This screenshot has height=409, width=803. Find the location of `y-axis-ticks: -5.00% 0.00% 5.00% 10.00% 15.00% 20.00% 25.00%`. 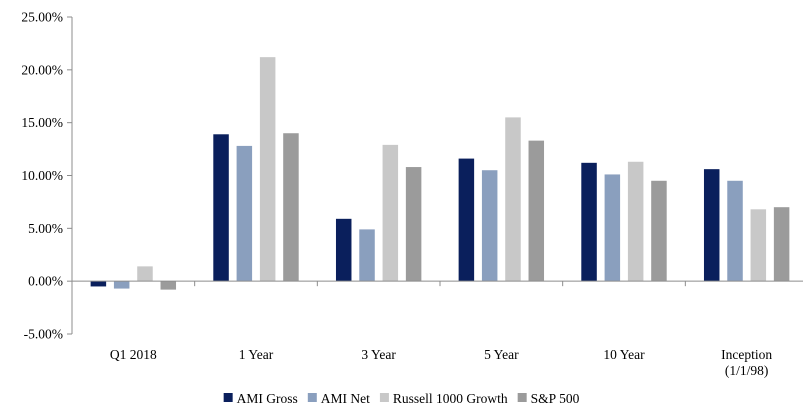

y-axis-ticks: -5.00% 0.00% 5.00% 10.00% 15.00% 20.00% 25.00% is located at coordinates (46, 176).